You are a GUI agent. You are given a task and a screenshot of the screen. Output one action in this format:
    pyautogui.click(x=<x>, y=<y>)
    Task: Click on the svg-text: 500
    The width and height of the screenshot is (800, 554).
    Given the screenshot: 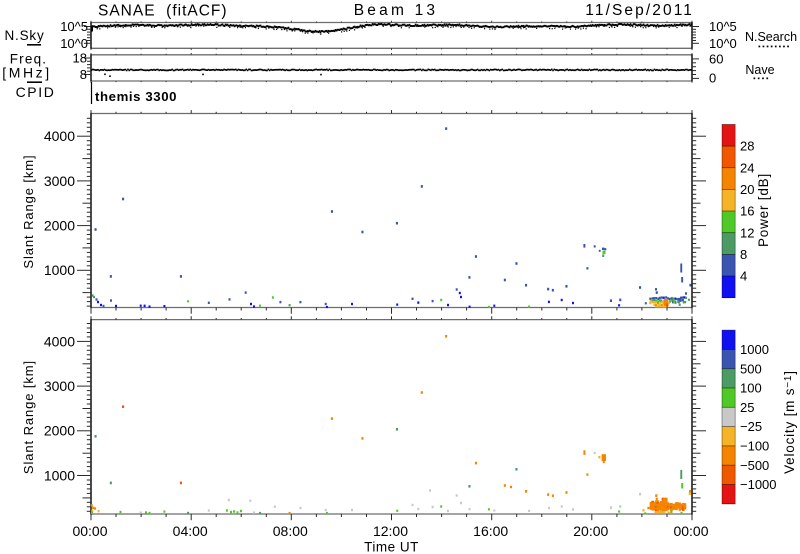 What is the action you would take?
    pyautogui.click(x=751, y=368)
    